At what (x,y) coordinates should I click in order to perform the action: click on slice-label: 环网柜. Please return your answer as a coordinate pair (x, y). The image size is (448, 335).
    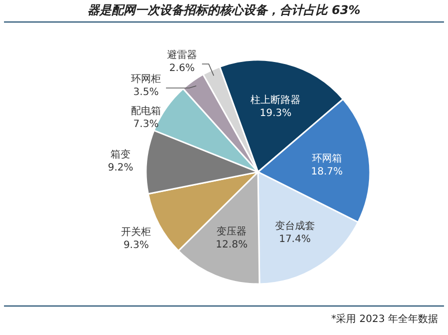
    Looking at the image, I should click on (146, 79).